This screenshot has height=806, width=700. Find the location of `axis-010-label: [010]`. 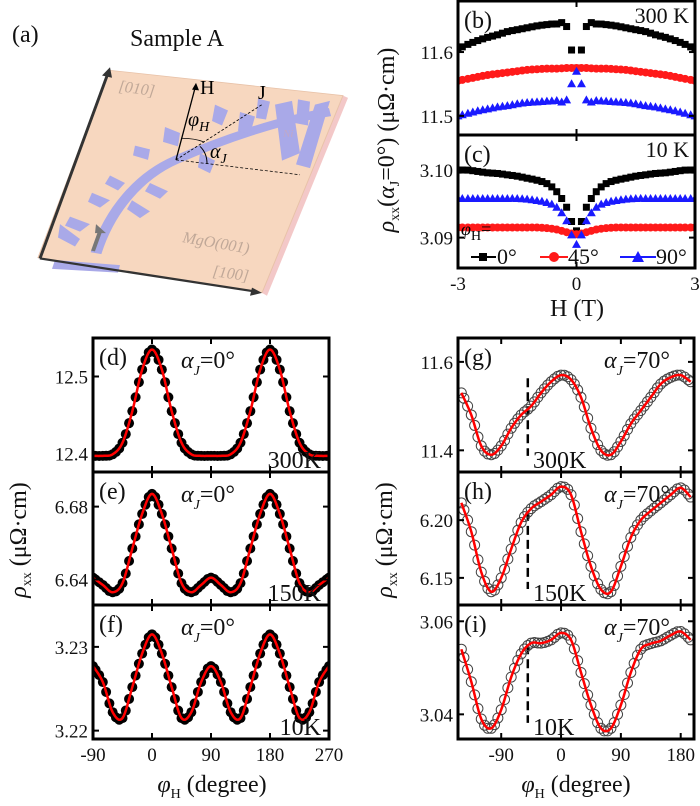

axis-010-label: [010] is located at coordinates (136, 89).